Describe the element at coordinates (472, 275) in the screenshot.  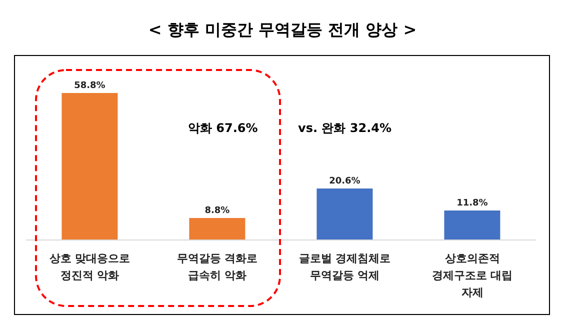
I see `x-tick-label: 상호의존적 경제구조로 대립 자제` at that location.